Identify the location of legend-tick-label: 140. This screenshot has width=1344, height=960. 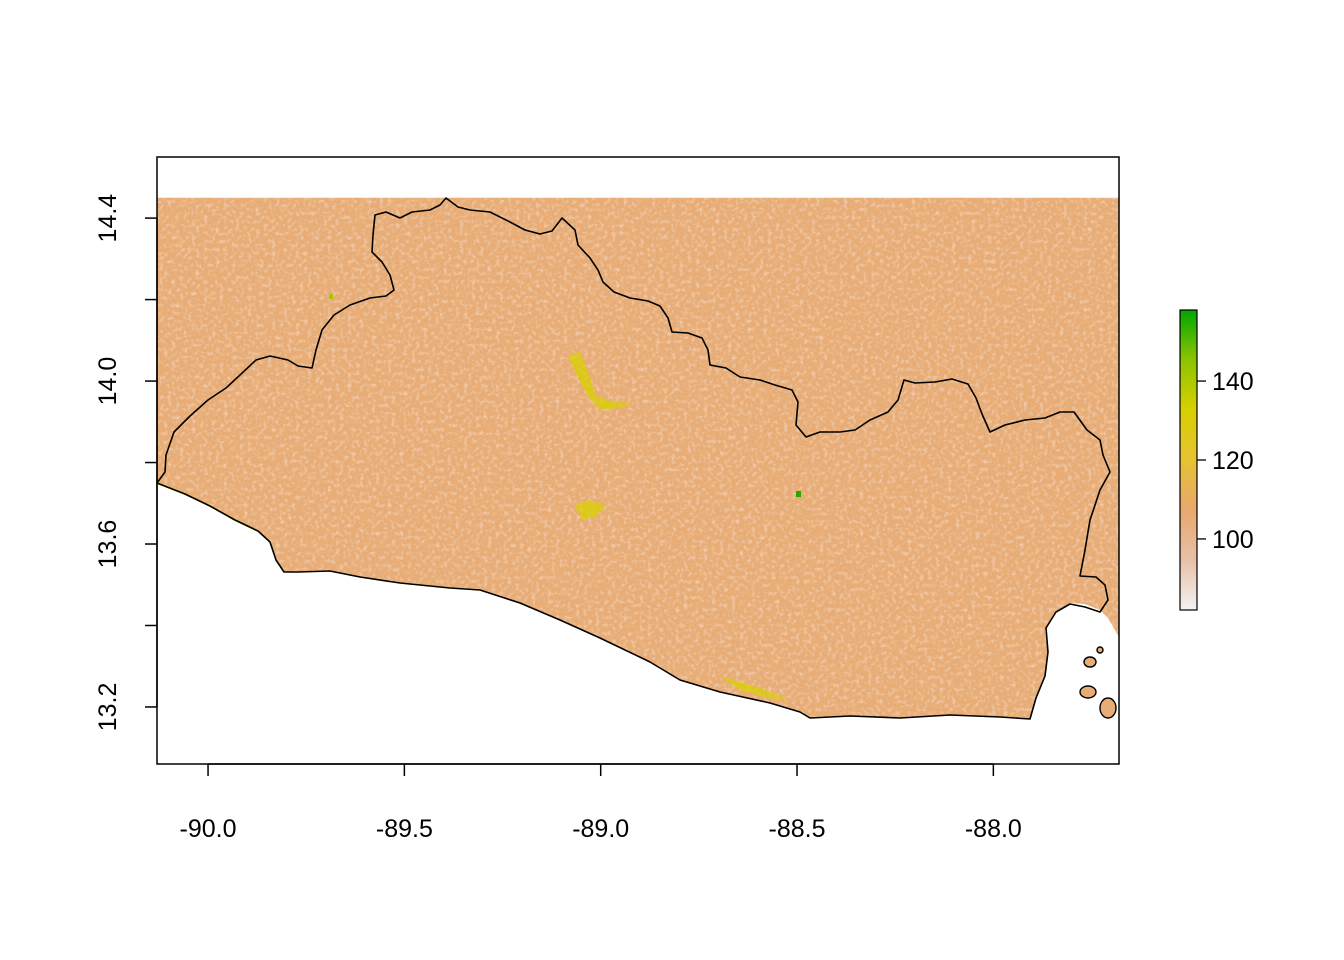
(1233, 382).